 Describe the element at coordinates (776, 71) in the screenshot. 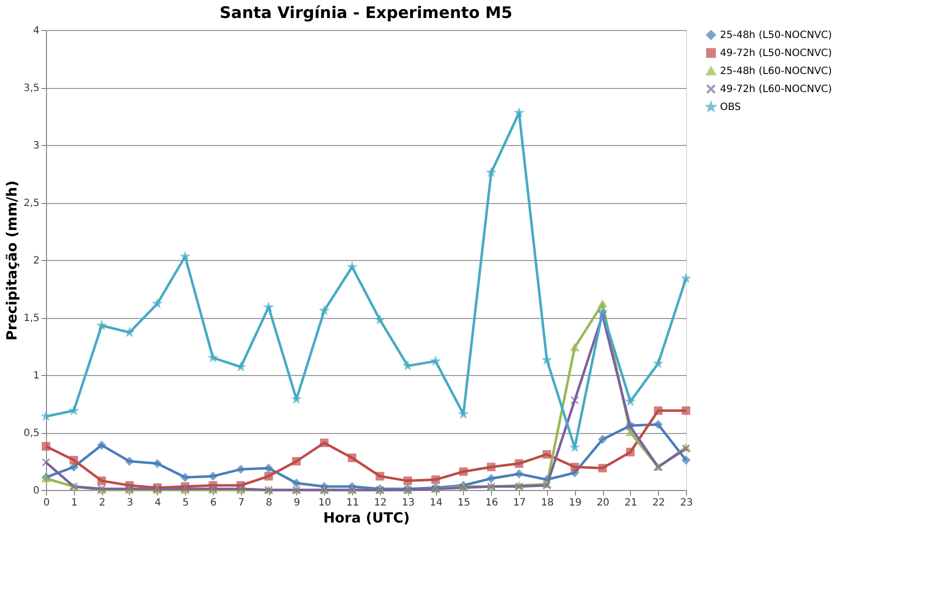

I see `legend-label: 25-48h (L60-NOCNVC)` at that location.